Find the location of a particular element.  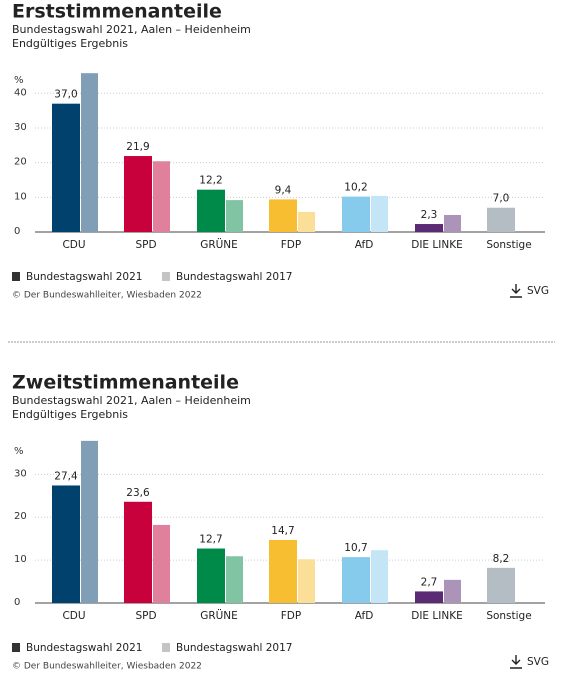

value-label: 10,7 is located at coordinates (355, 548).